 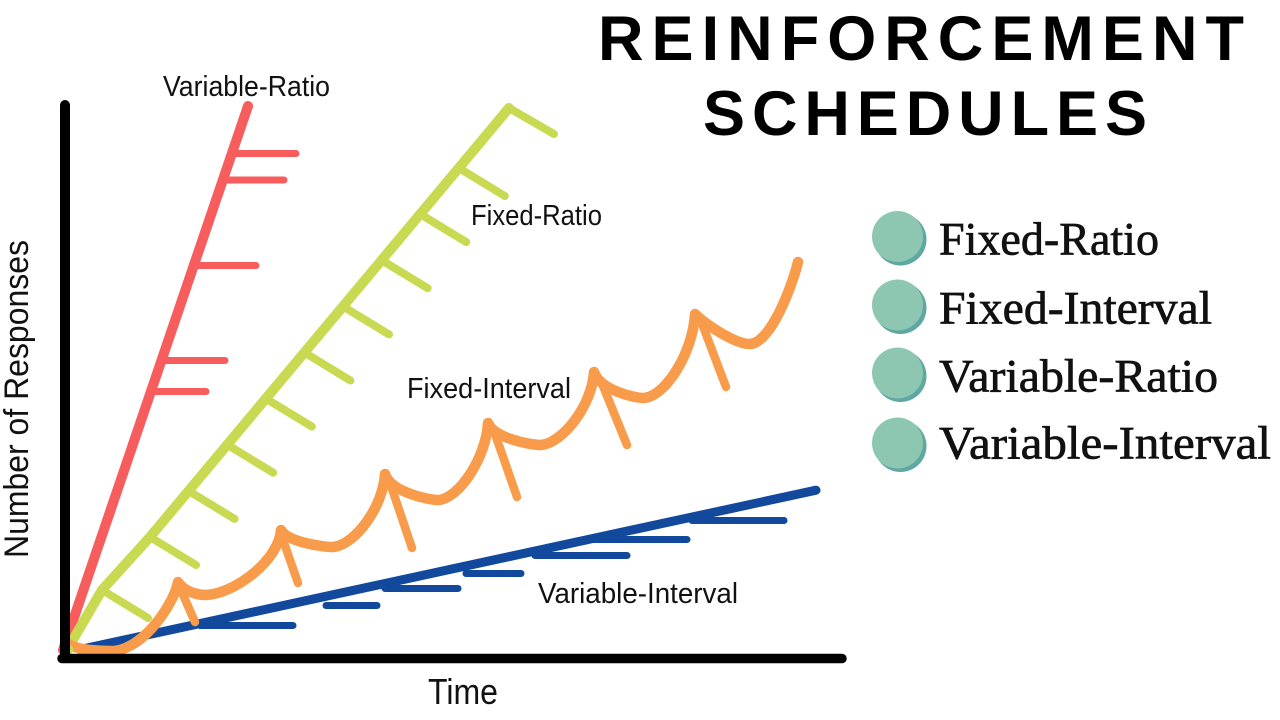 I want to click on svg-text: Time, so click(x=463, y=691).